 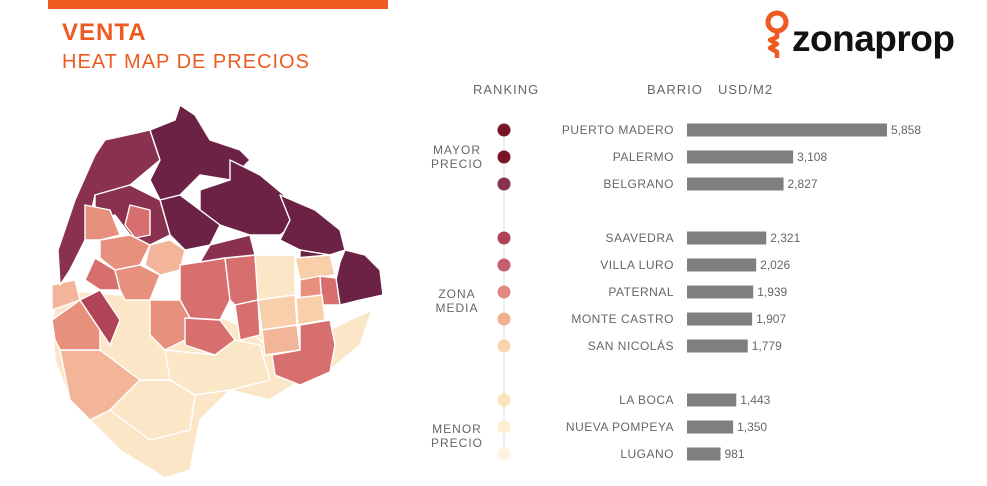 I want to click on value-label: 981, so click(x=734, y=454).